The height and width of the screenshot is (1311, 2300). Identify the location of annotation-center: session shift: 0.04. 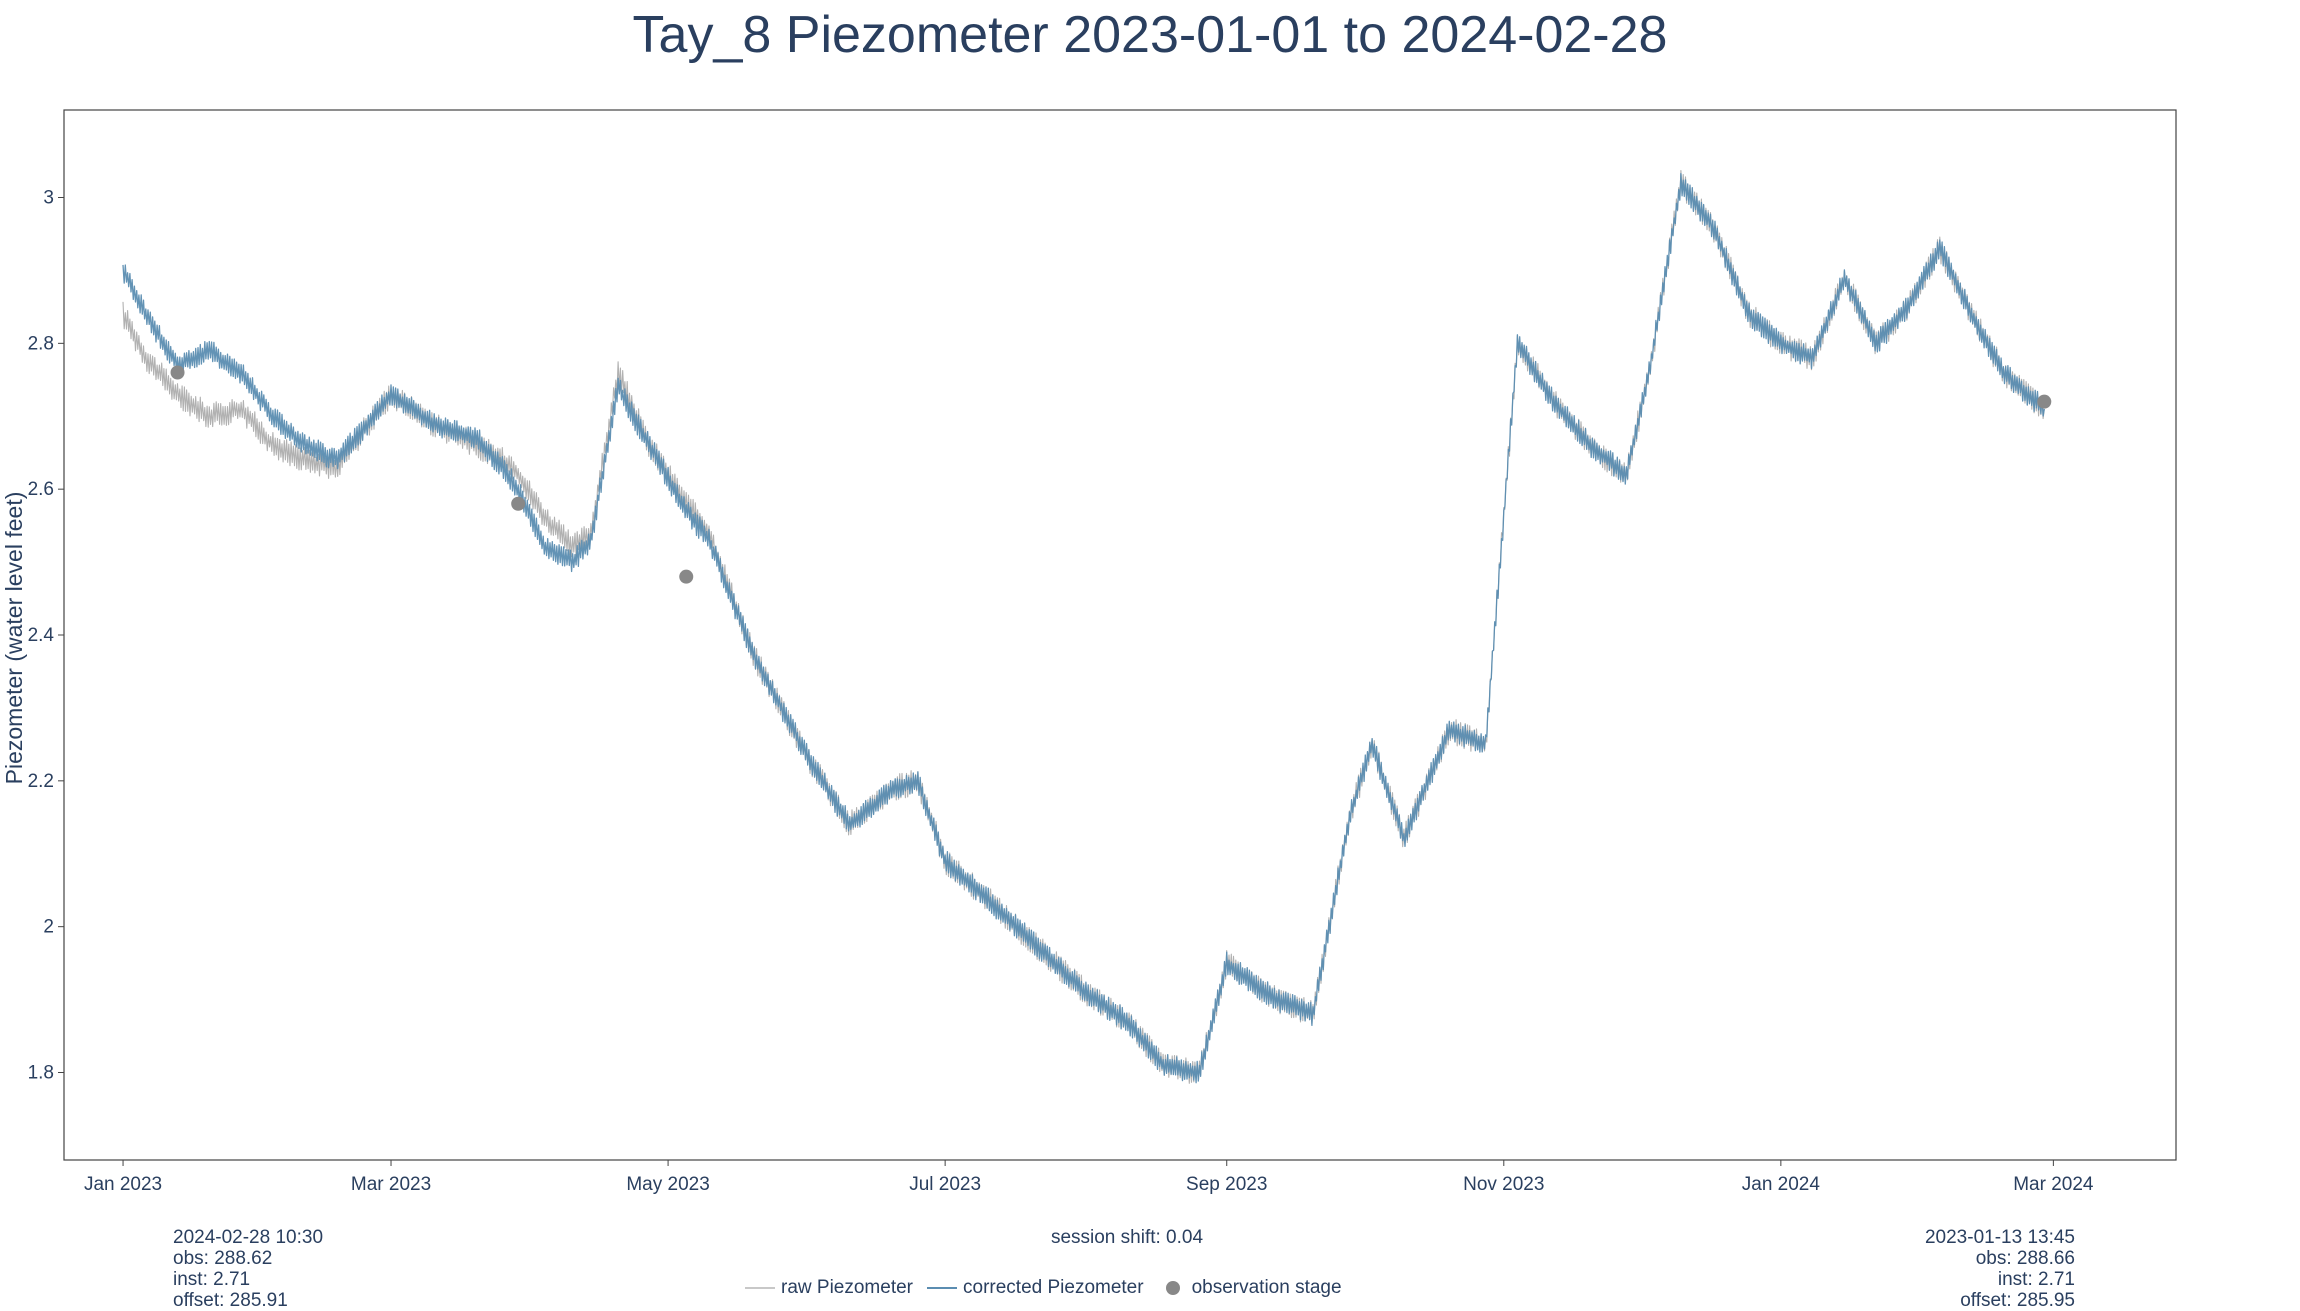
(1127, 1237).